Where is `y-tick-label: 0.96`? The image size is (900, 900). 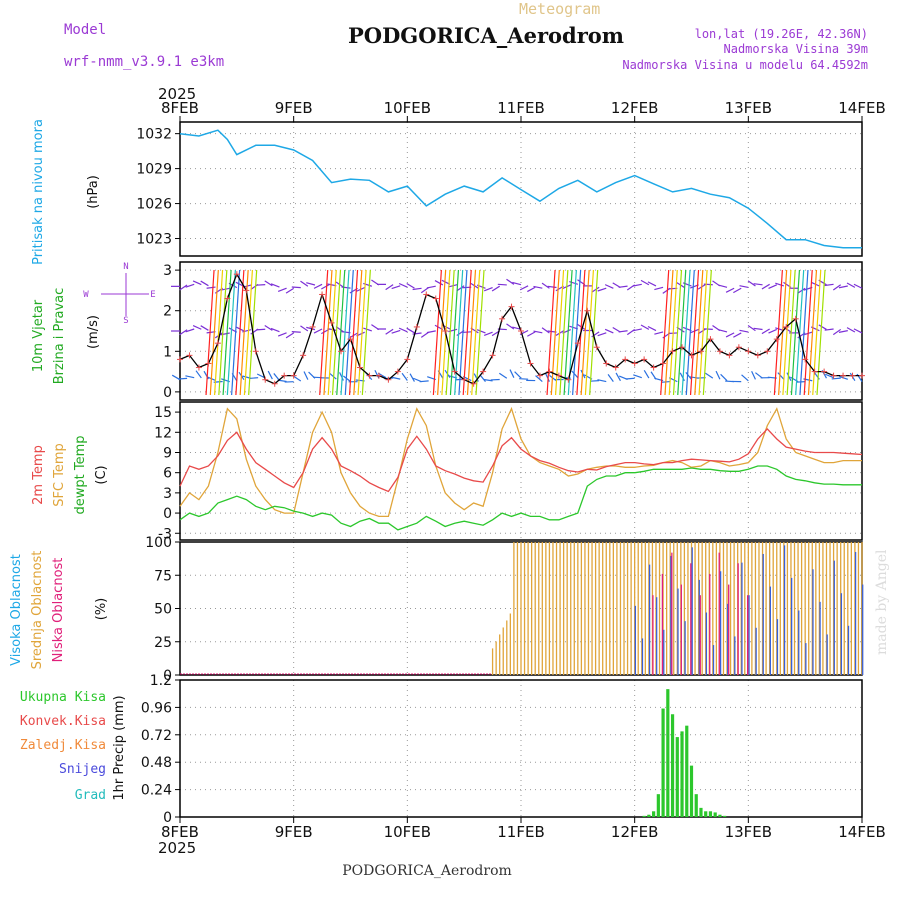 y-tick-label: 0.96 is located at coordinates (156, 708).